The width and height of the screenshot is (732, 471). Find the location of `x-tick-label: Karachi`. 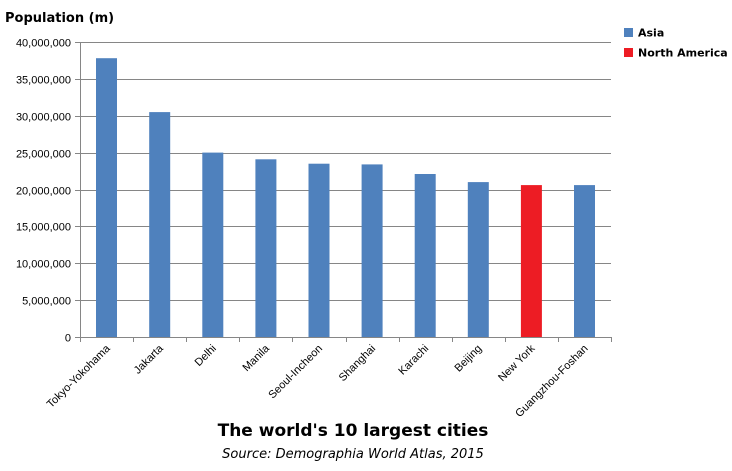

x-tick-label: Karachi is located at coordinates (413, 360).